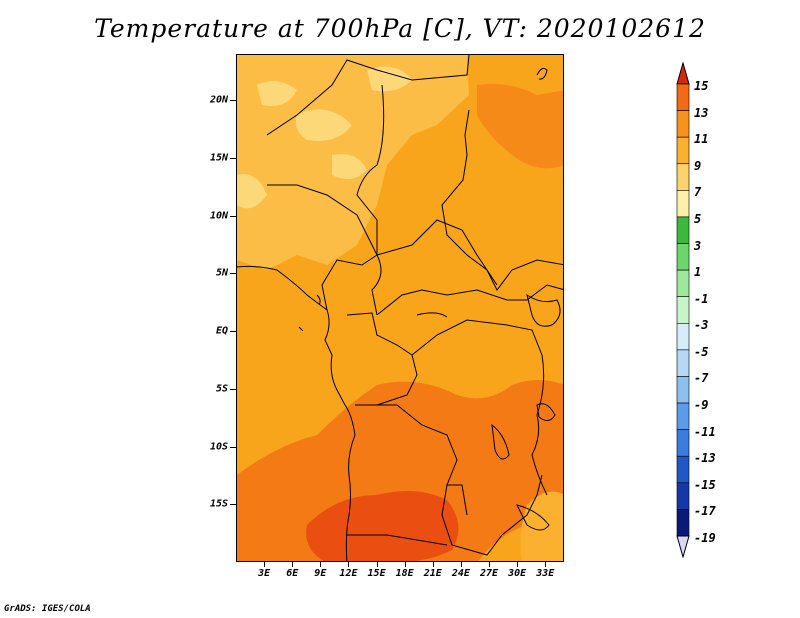 The image size is (800, 618). What do you see at coordinates (292, 573) in the screenshot?
I see `lon-label: 6E` at bounding box center [292, 573].